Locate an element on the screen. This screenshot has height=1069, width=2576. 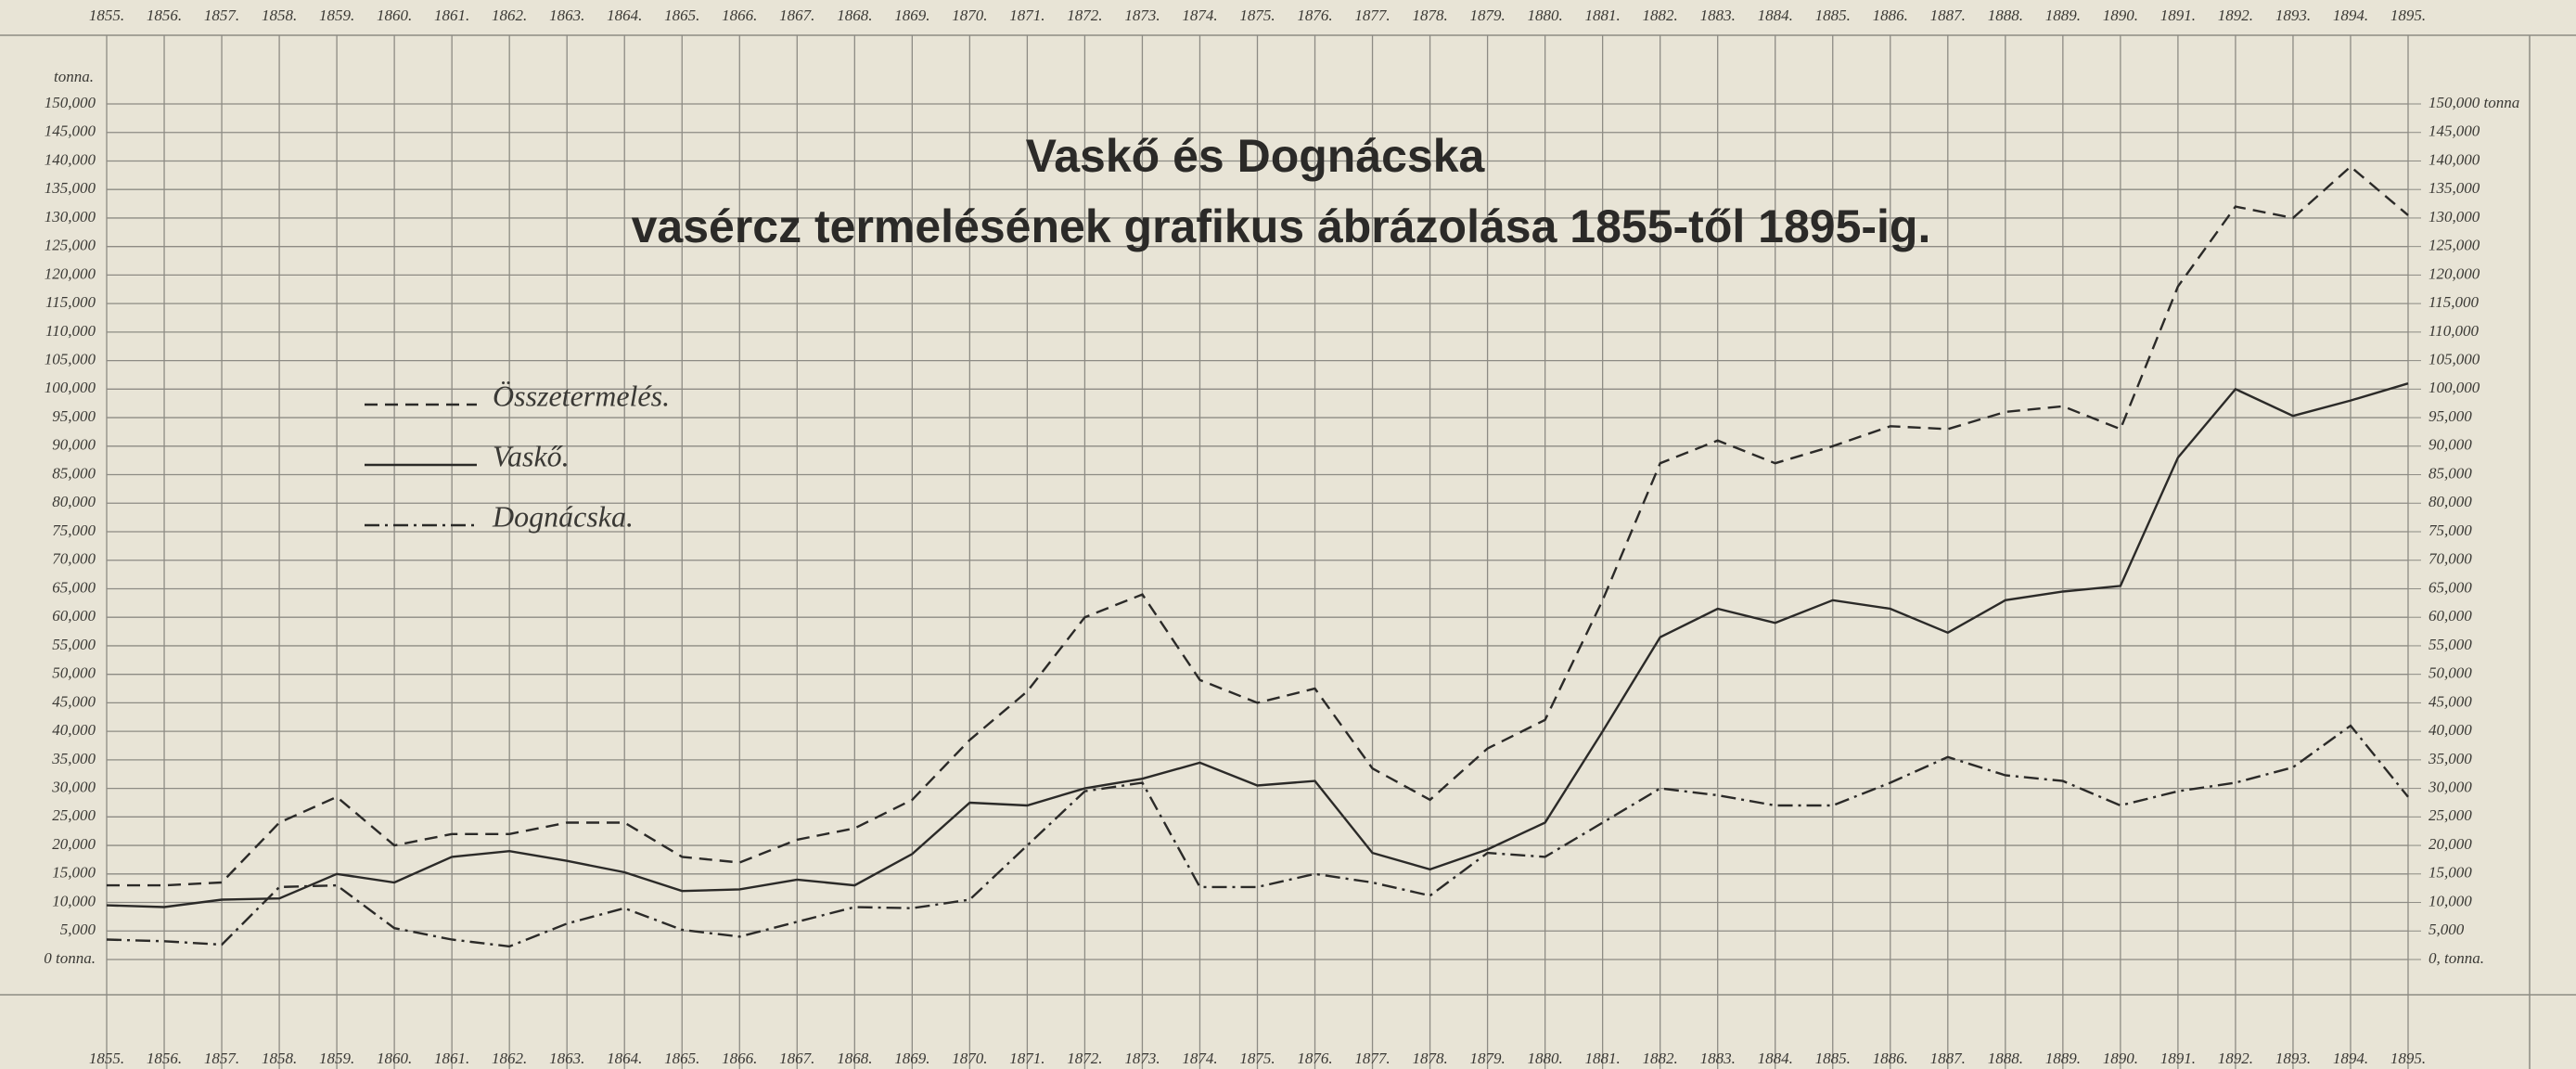
x-tick-label: 1869. is located at coordinates (911, 15).